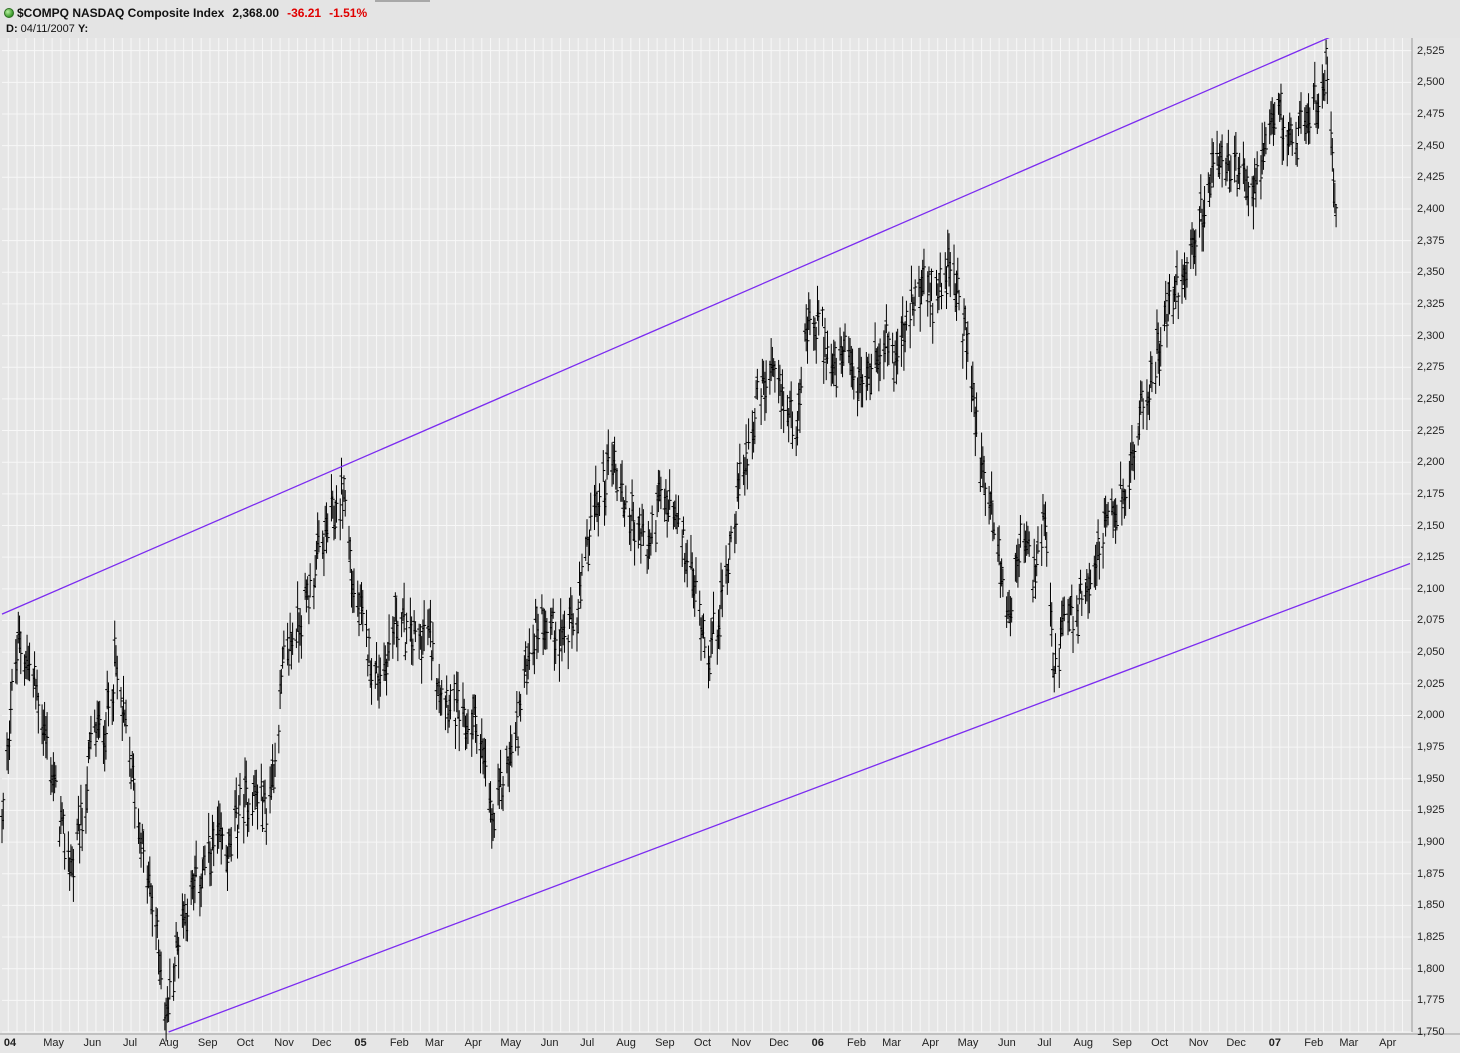 This screenshot has width=1460, height=1053. What do you see at coordinates (1431, 113) in the screenshot?
I see `y-tick-label: 2,475` at bounding box center [1431, 113].